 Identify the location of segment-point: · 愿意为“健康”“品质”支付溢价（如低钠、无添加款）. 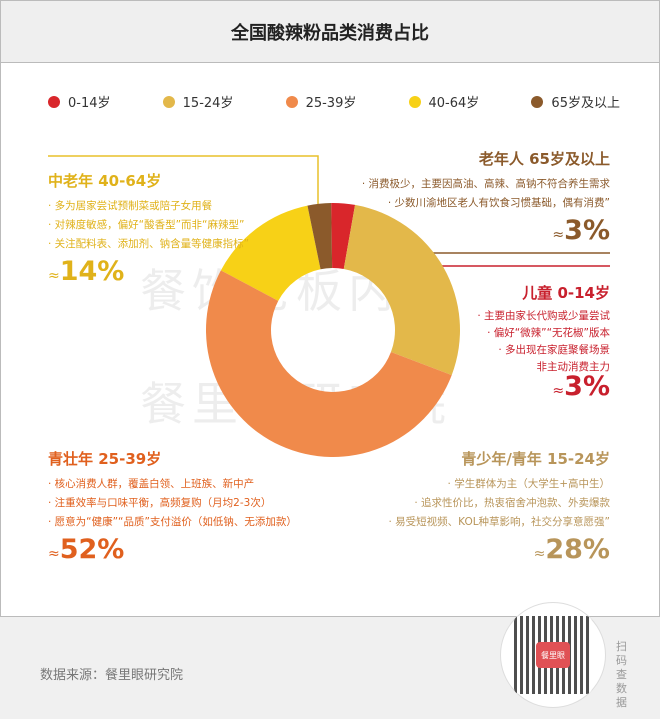
(172, 522).